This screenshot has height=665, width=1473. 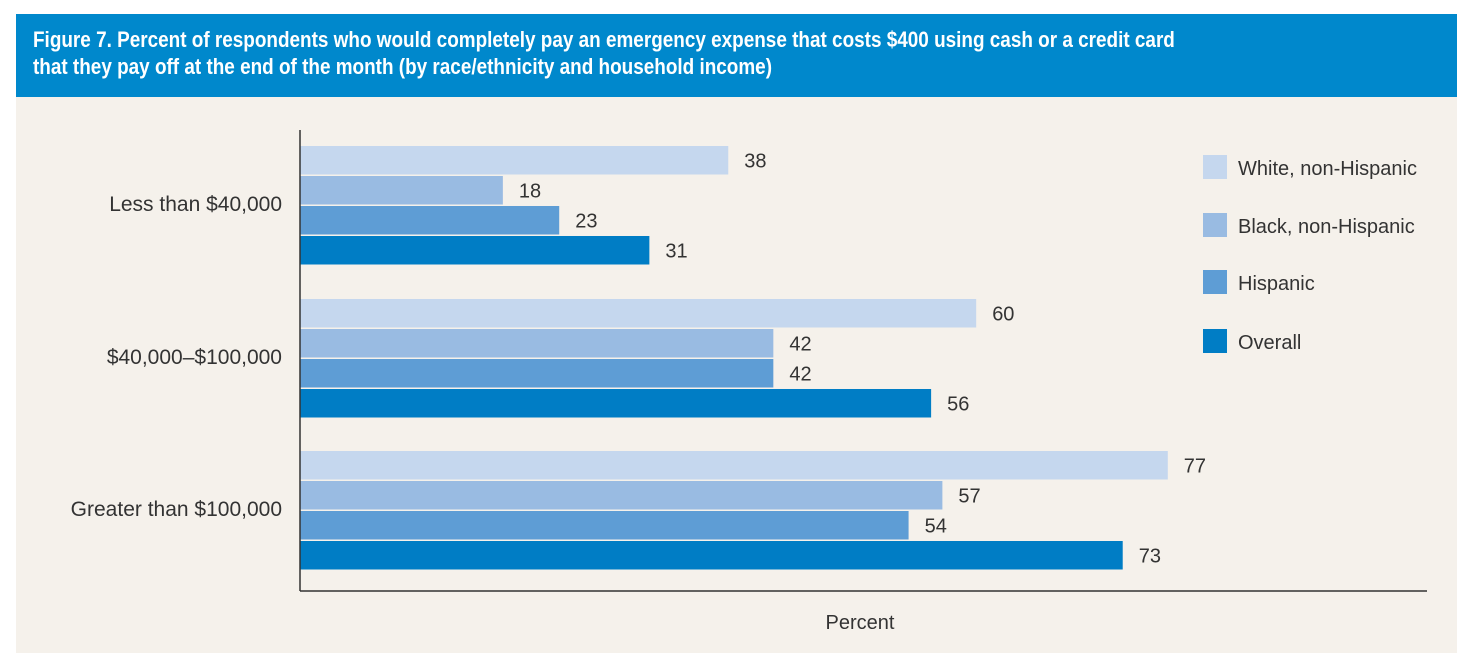 What do you see at coordinates (969, 496) in the screenshot?
I see `bar-value-label: 57` at bounding box center [969, 496].